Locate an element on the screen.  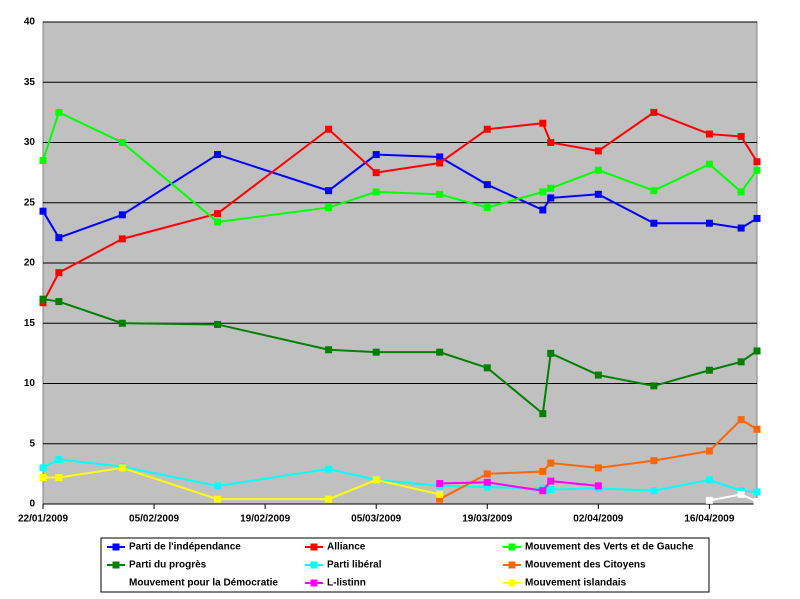
legend-label: Alliance is located at coordinates (346, 547).